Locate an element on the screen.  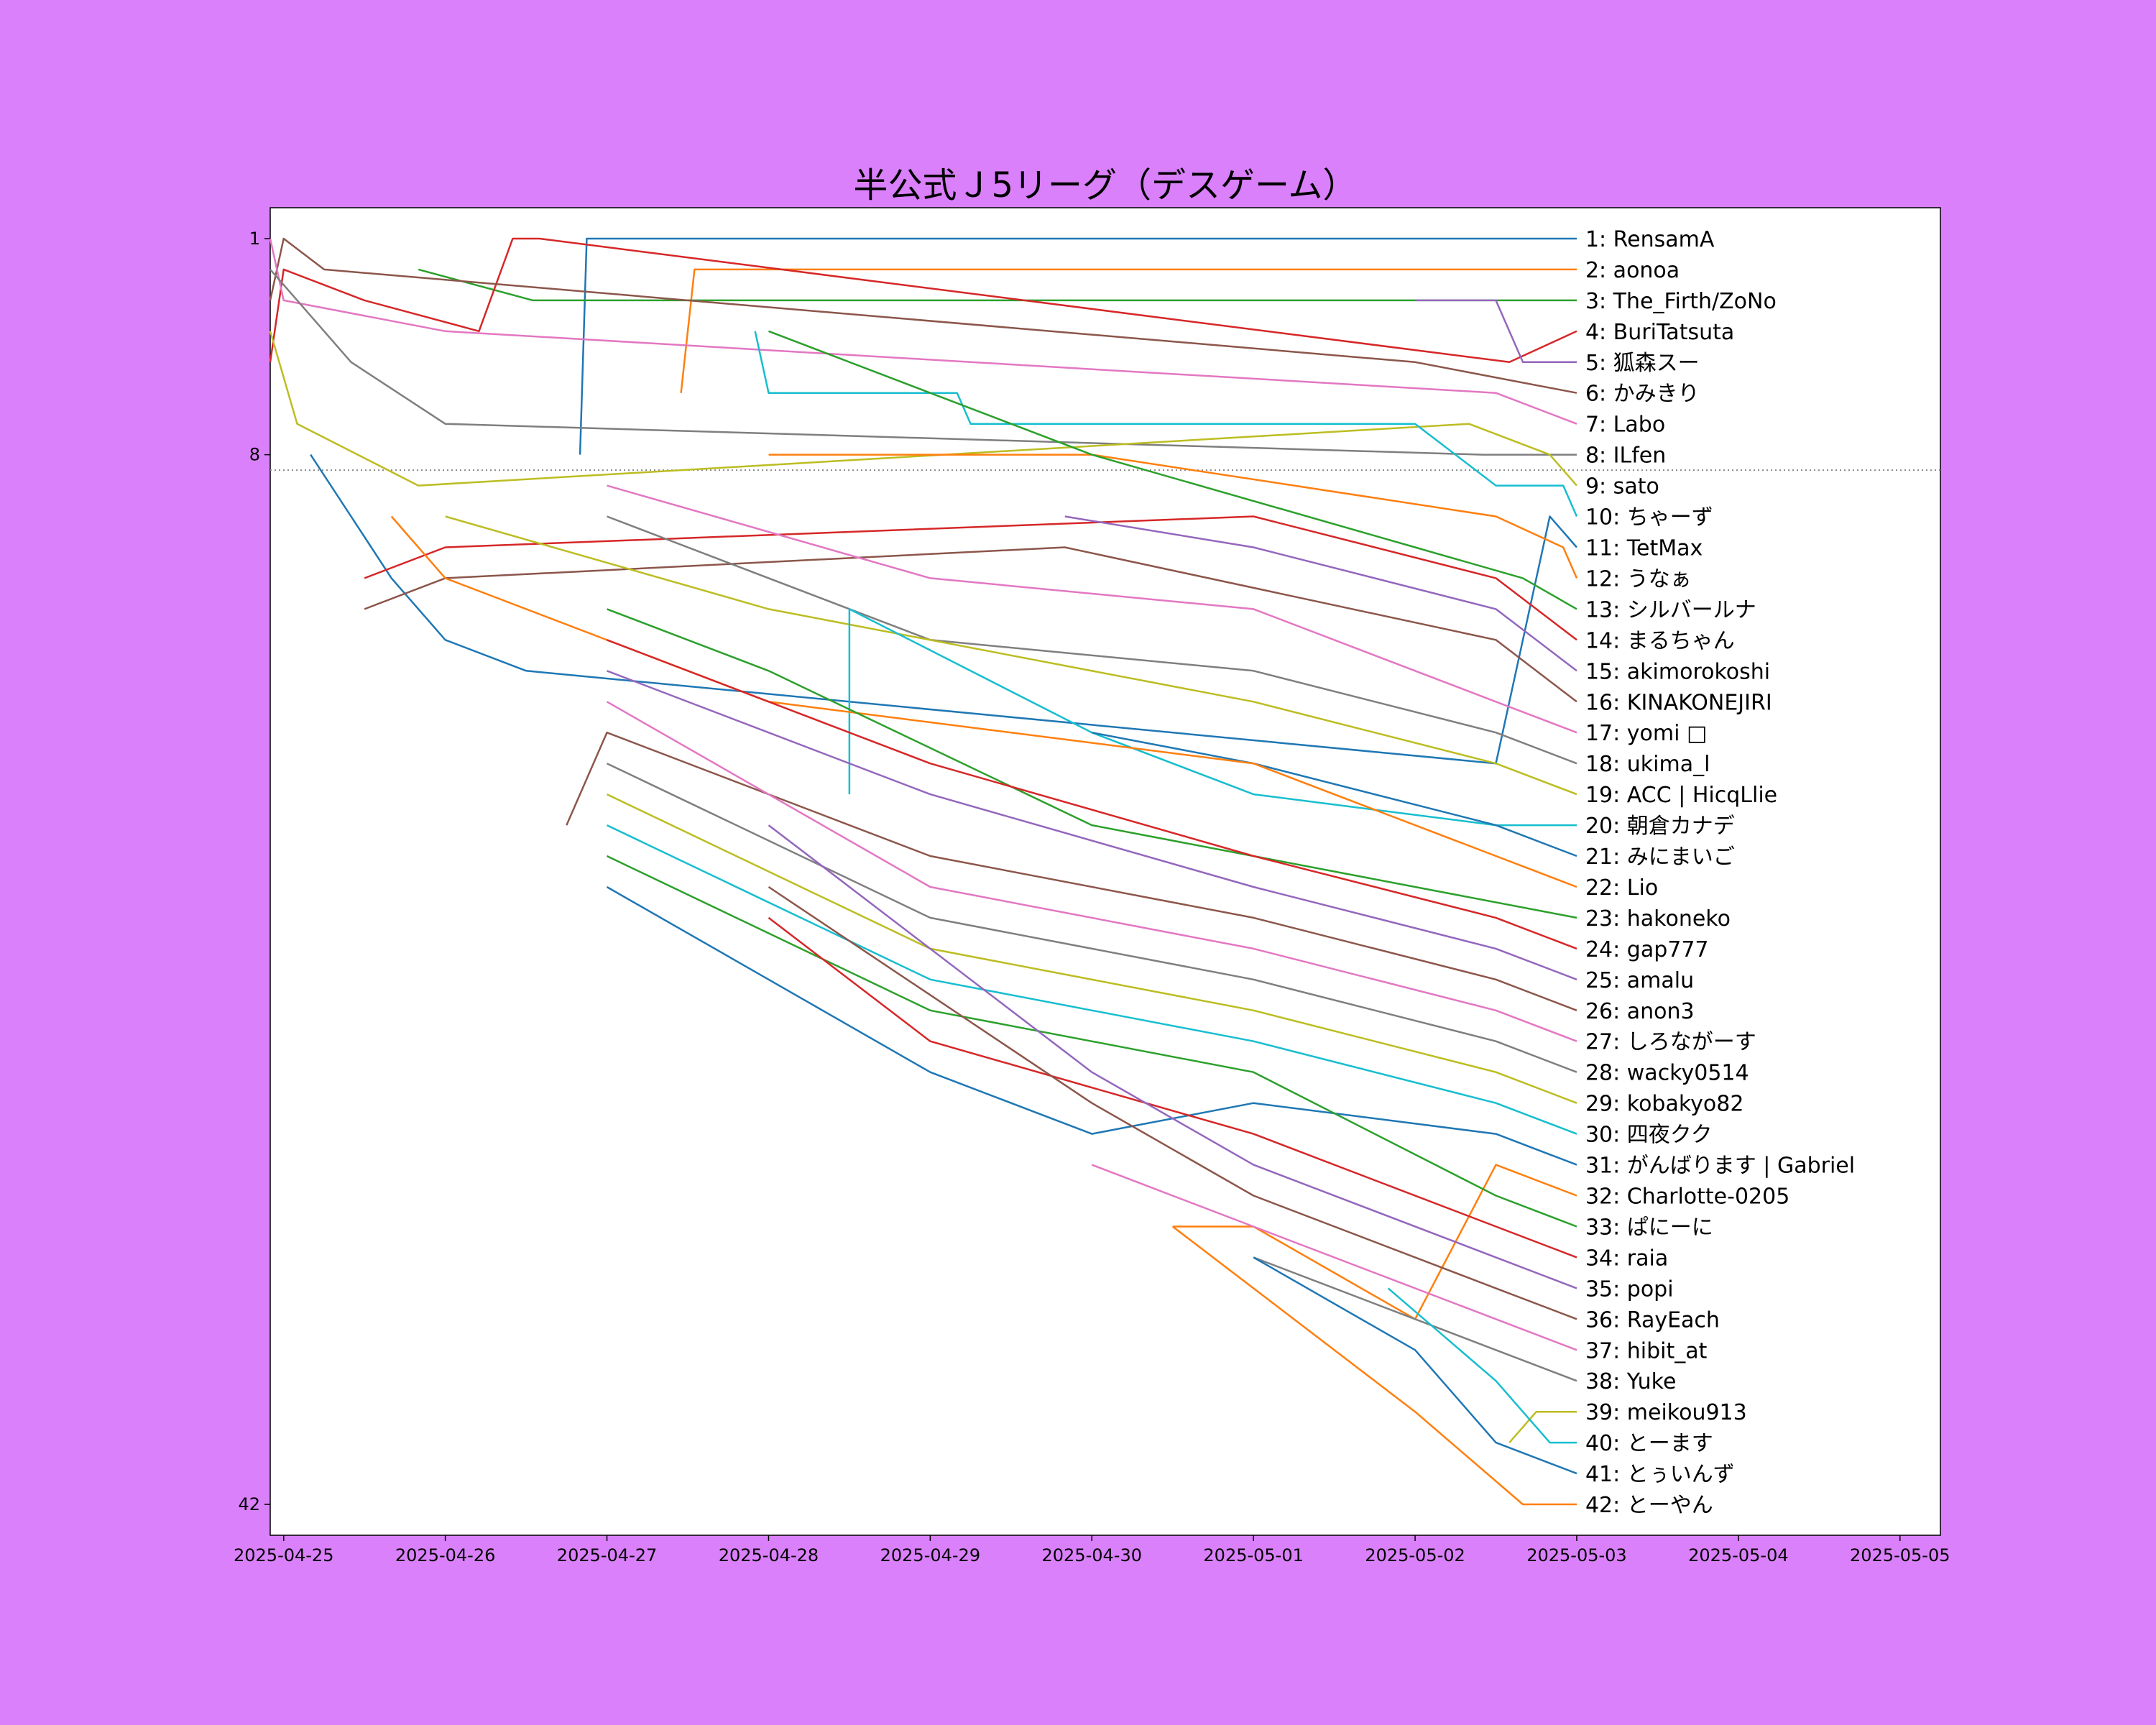
series-label-rank-14: 14: まるちゃん is located at coordinates (1660, 640).